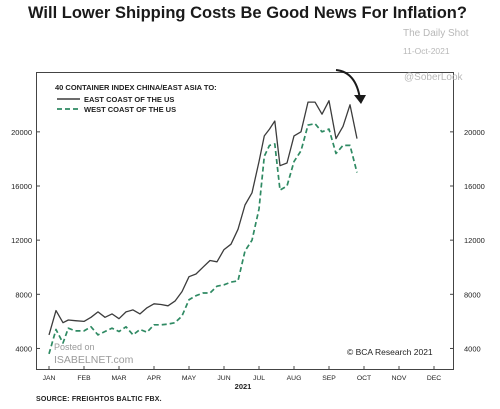 The width and height of the screenshot is (500, 409). Describe the element at coordinates (243, 386) in the screenshot. I see `x-axis-year-label: 2021` at that location.